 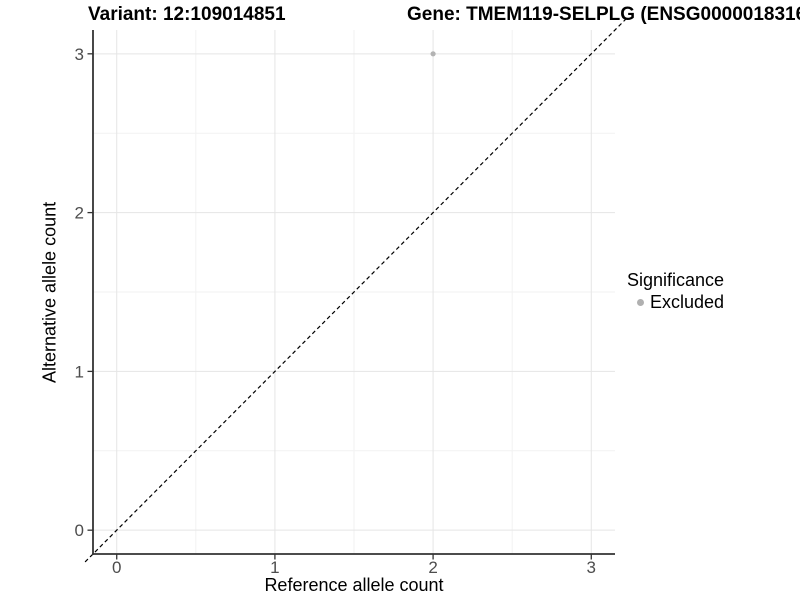 I want to click on legend-title: Significance, so click(x=676, y=280).